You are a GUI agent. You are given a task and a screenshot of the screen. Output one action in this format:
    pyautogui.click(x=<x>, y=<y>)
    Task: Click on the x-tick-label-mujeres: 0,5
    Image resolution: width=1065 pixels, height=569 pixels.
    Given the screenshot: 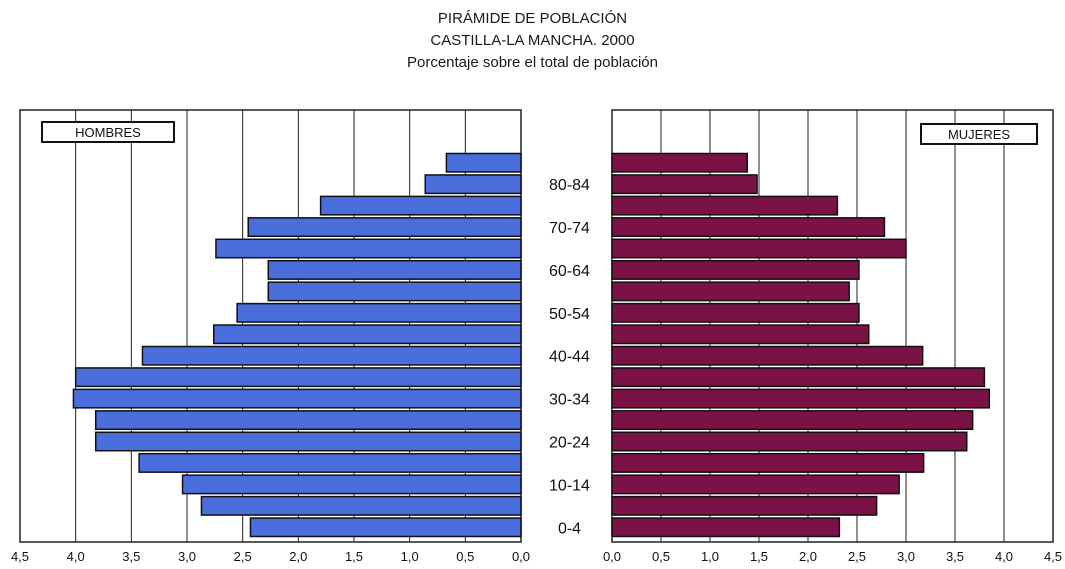 What is the action you would take?
    pyautogui.click(x=661, y=556)
    